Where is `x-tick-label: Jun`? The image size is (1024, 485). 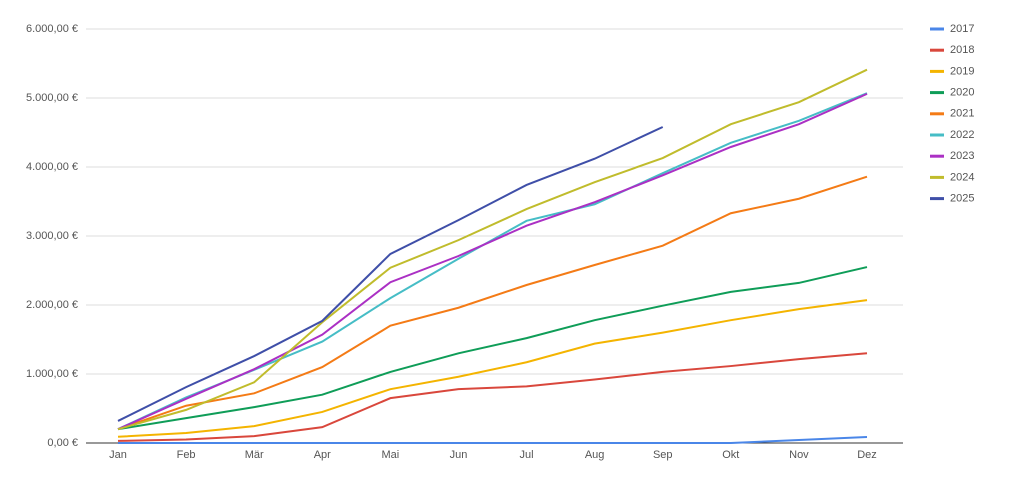 x-tick-label: Jun is located at coordinates (459, 455).